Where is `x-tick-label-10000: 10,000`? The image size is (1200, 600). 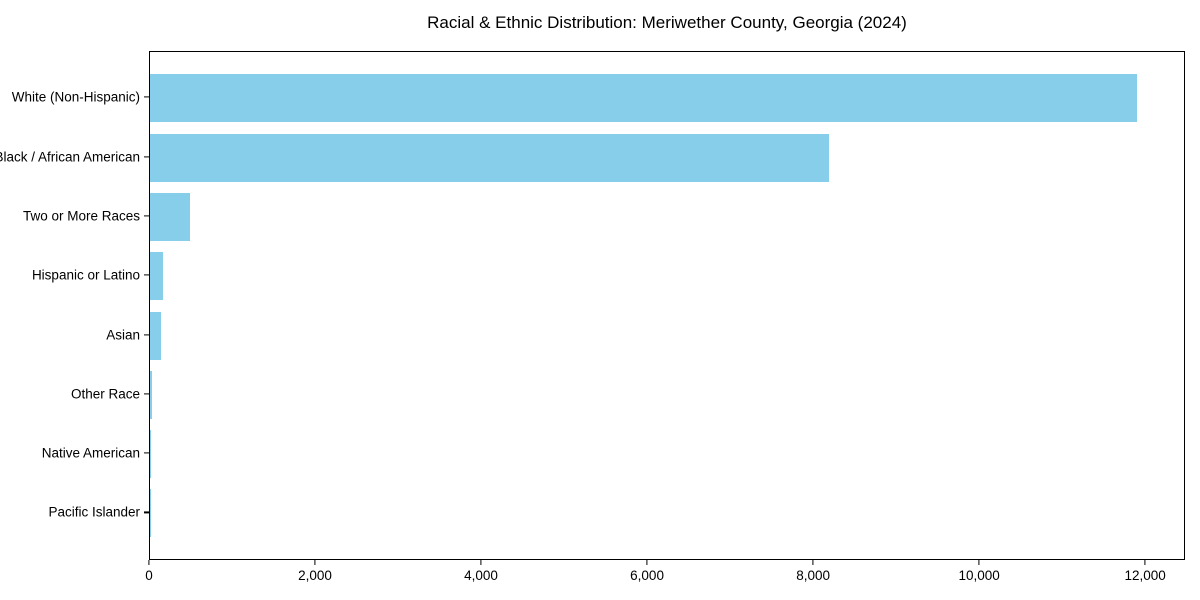
x-tick-label-10000: 10,000 is located at coordinates (979, 575).